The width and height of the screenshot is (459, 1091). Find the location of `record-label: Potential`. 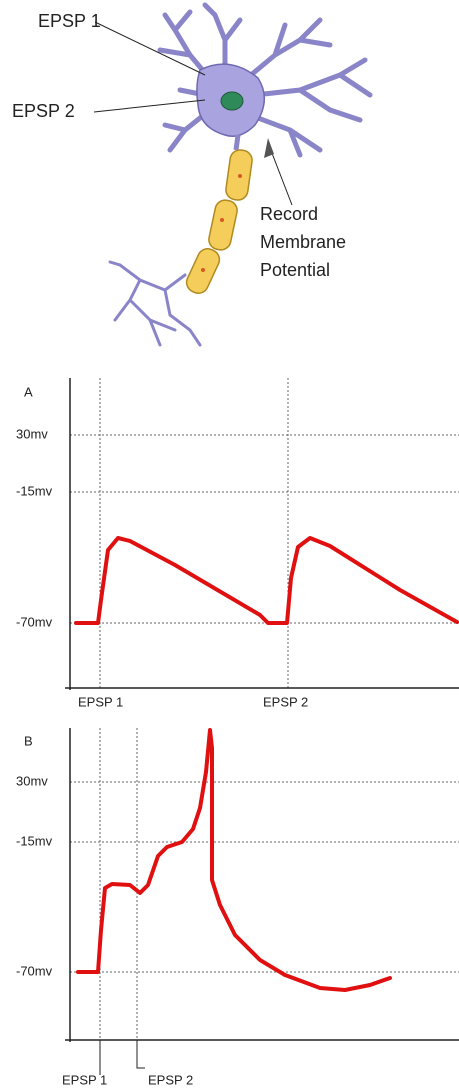

record-label: Potential is located at coordinates (295, 270).